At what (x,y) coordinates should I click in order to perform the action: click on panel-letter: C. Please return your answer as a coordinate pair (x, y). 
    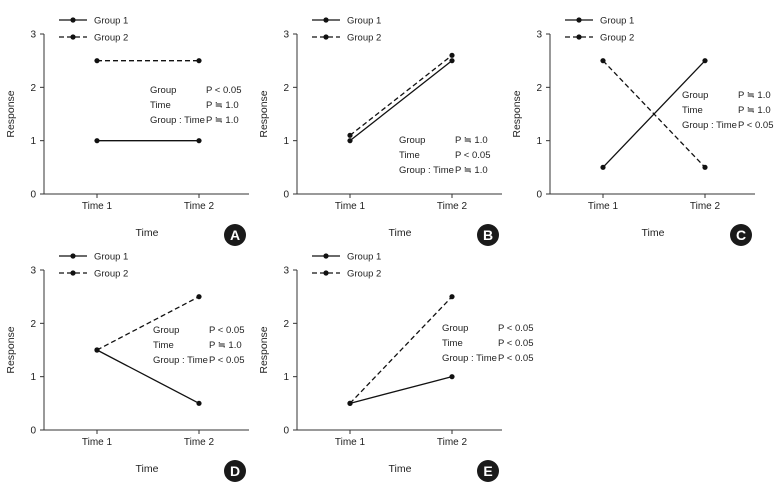
    Looking at the image, I should click on (741, 235).